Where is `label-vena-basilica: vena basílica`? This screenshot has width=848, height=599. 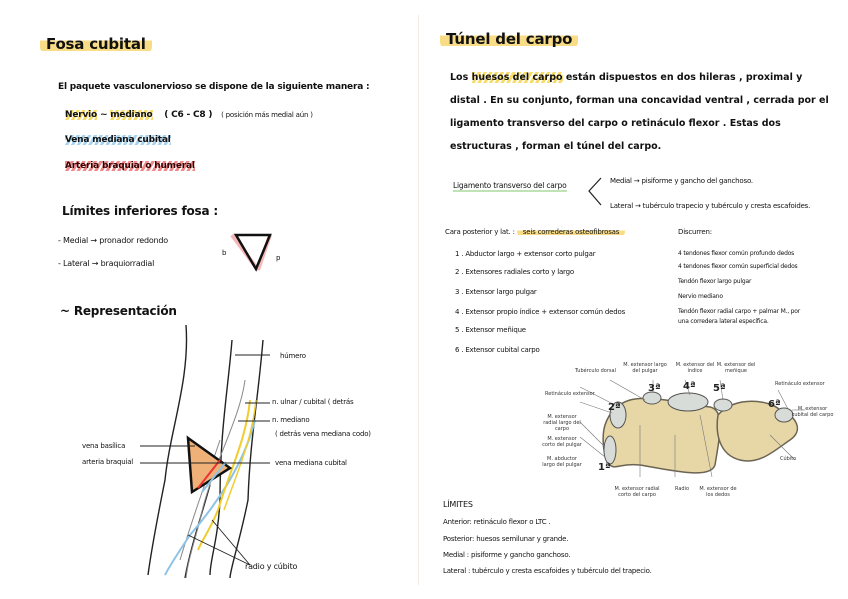
label-vena-basilica: vena basílica is located at coordinates (104, 446).